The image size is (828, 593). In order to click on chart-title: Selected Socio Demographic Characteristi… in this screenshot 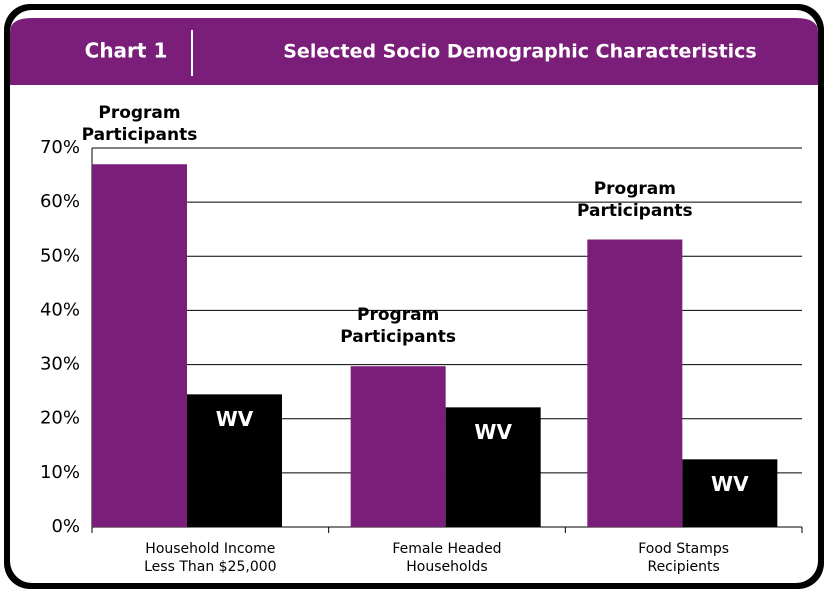, I will do `click(520, 52)`.